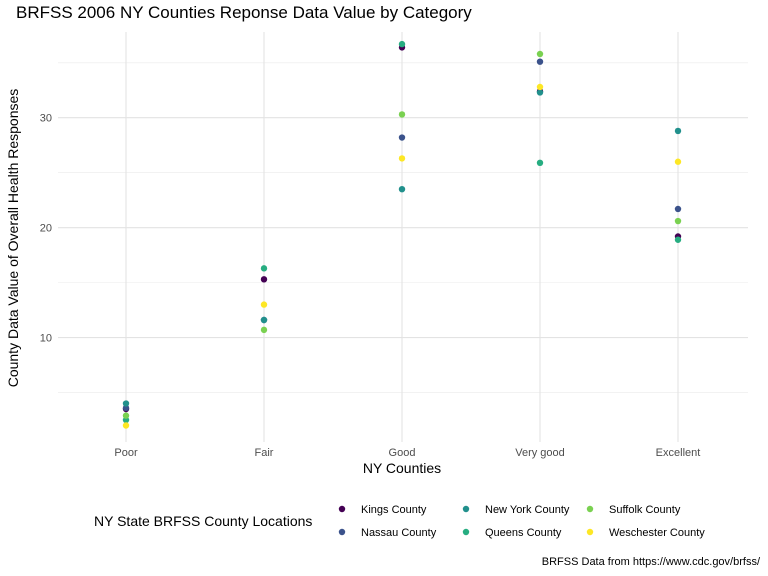 The image size is (768, 576). I want to click on legend-label: Suffolk County, so click(645, 510).